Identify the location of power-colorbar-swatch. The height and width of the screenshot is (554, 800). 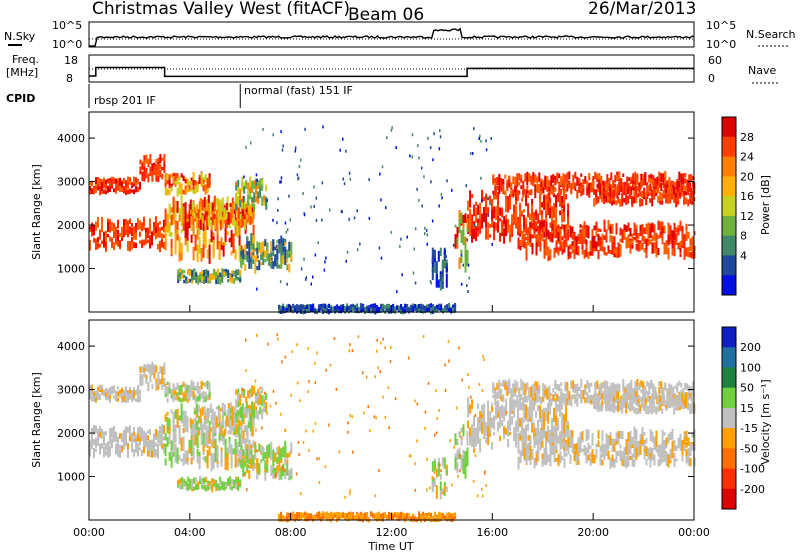
(729, 245).